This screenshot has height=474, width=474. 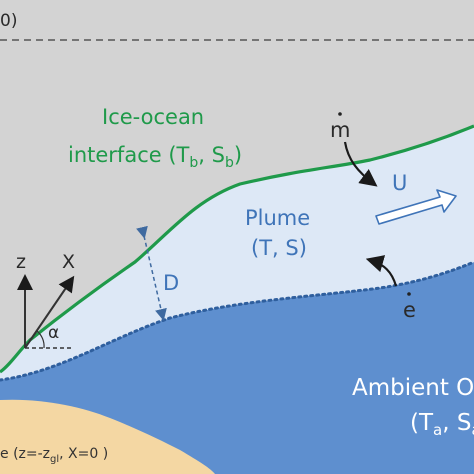 What do you see at coordinates (409, 310) in the screenshot?
I see `entrainment-symbol: e` at bounding box center [409, 310].